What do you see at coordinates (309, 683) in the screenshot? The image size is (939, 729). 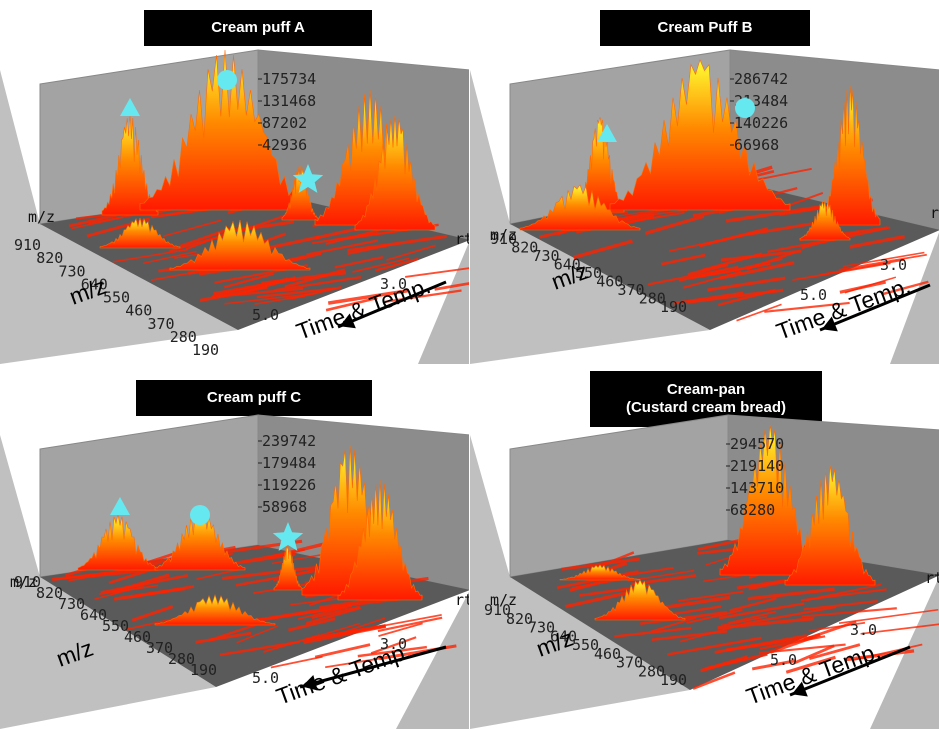 I see `arrow-head` at bounding box center [309, 683].